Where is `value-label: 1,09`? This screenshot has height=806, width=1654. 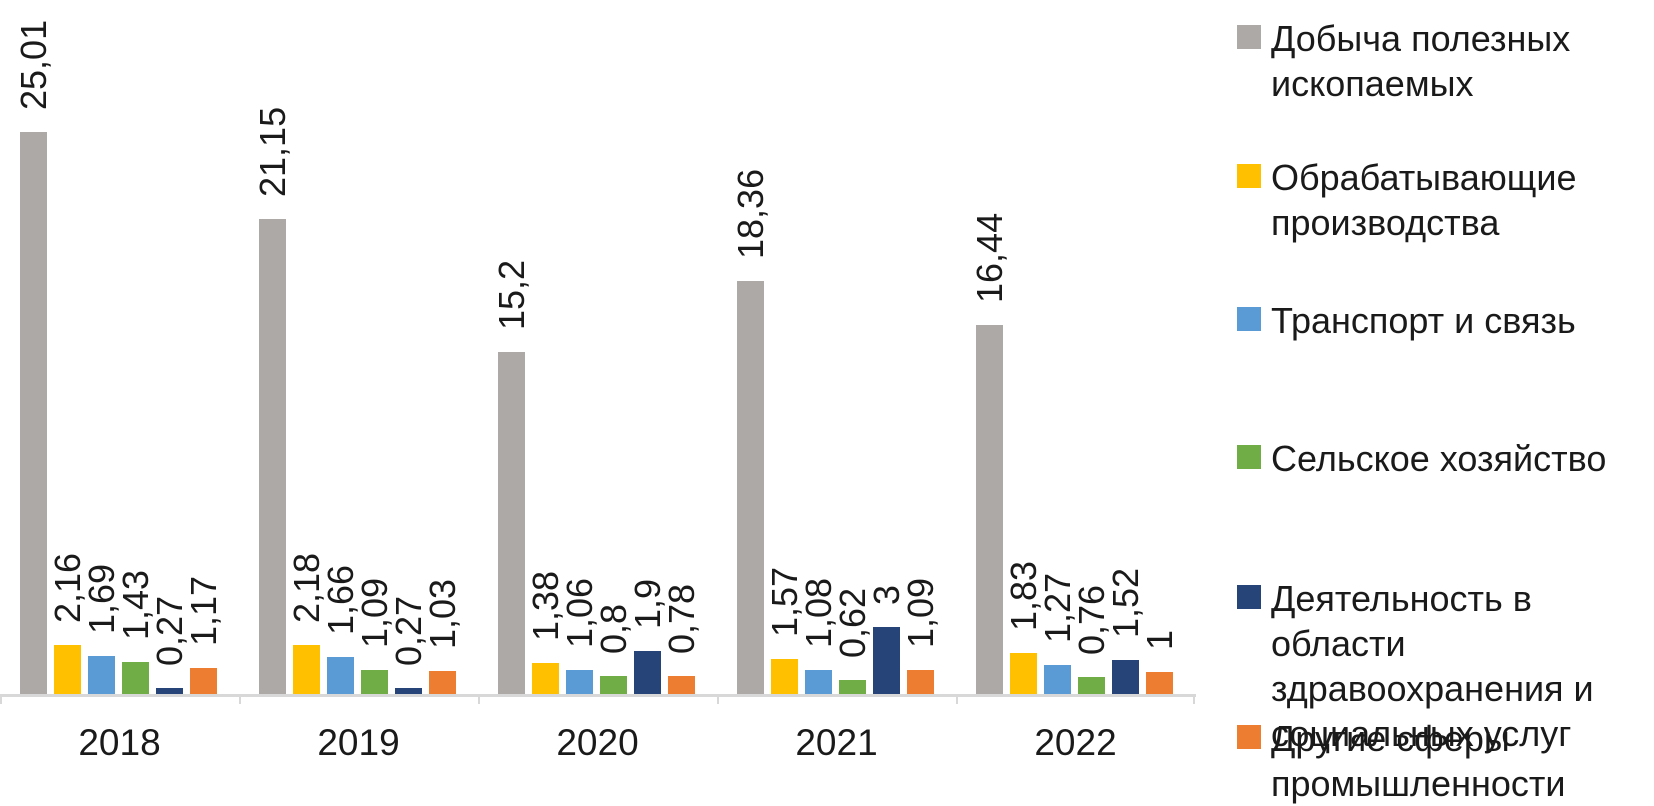
value-label: 1,09 is located at coordinates (920, 612).